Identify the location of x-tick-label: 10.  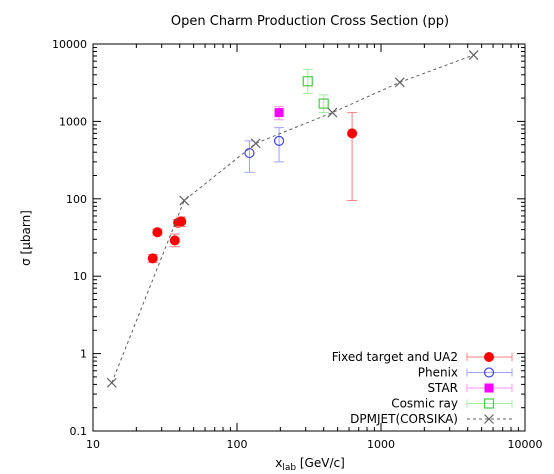
(93, 444).